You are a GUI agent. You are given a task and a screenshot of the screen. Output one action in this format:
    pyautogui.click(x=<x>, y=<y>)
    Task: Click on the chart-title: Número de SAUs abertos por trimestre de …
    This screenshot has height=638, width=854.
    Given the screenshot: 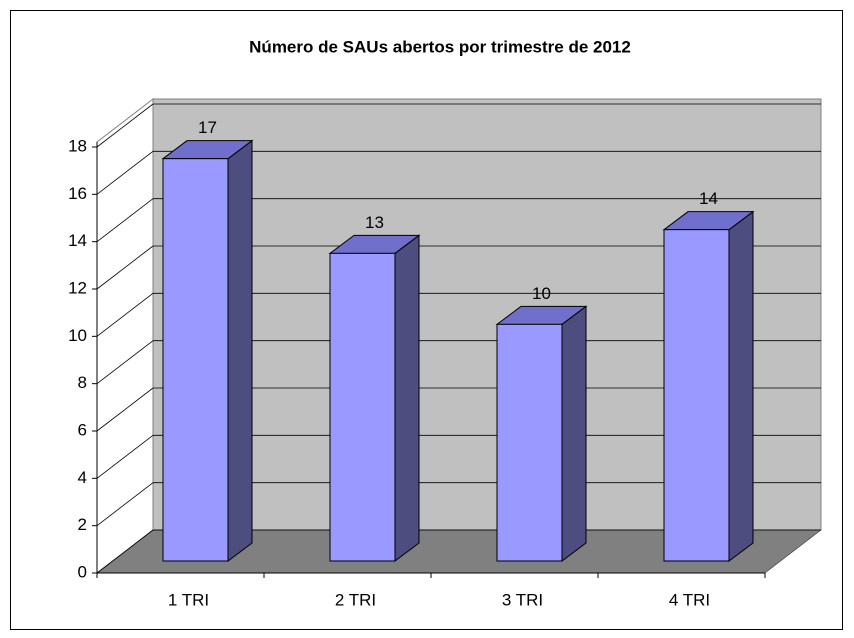 What is the action you would take?
    pyautogui.click(x=440, y=46)
    